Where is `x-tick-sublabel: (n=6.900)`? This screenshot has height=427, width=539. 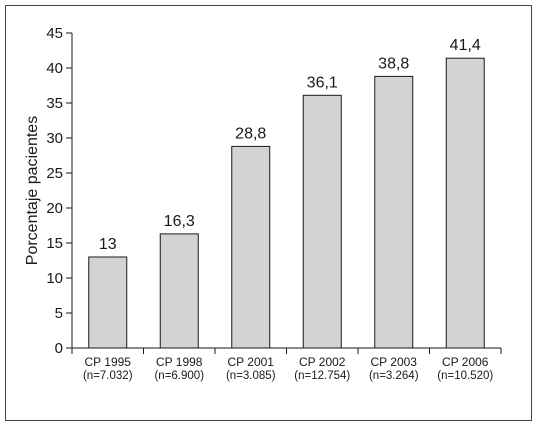 x-tick-sublabel: (n=6.900) is located at coordinates (179, 376).